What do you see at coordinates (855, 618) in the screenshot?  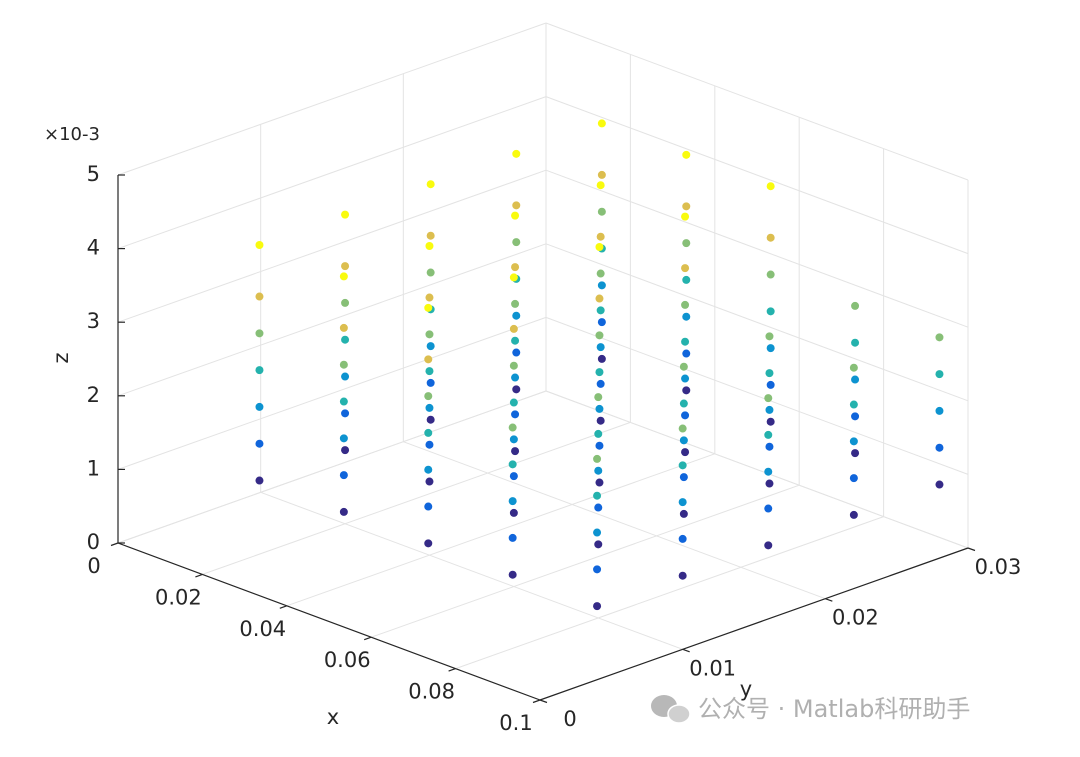 I see `y-tick-label: 0.02` at bounding box center [855, 618].